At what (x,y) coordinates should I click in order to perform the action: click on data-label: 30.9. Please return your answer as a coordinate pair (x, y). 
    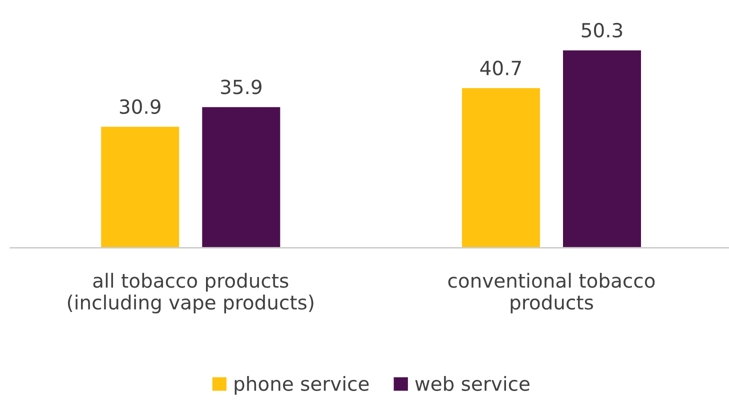
    Looking at the image, I should click on (140, 106).